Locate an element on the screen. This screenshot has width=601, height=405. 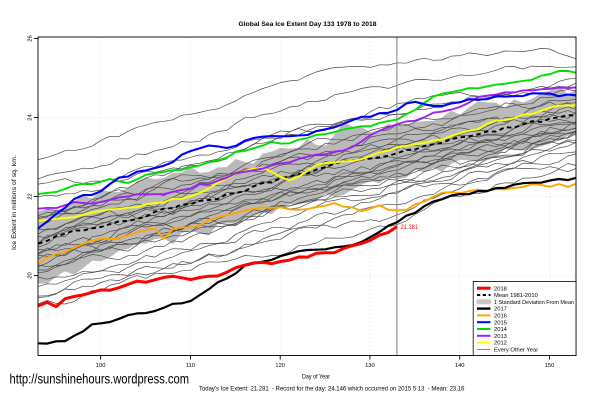
svg-text: 2013 is located at coordinates (500, 337).